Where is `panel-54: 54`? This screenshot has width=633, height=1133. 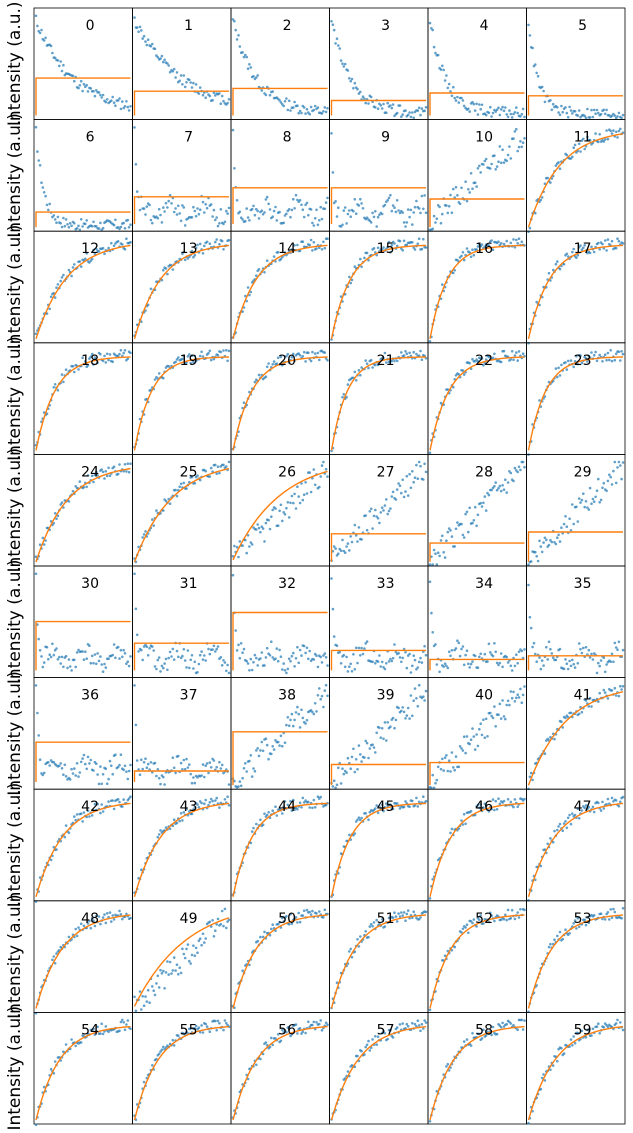 panel-54: 54 is located at coordinates (83, 1069).